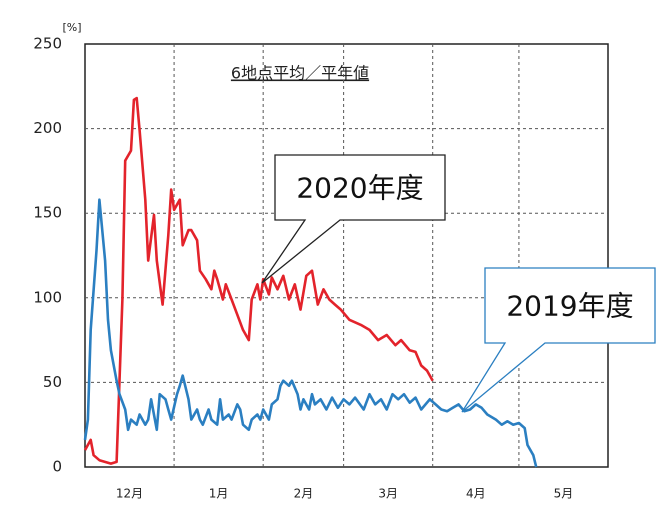 The width and height of the screenshot is (667, 521). Describe the element at coordinates (47, 213) in the screenshot. I see `y-tick-label: 150` at that location.